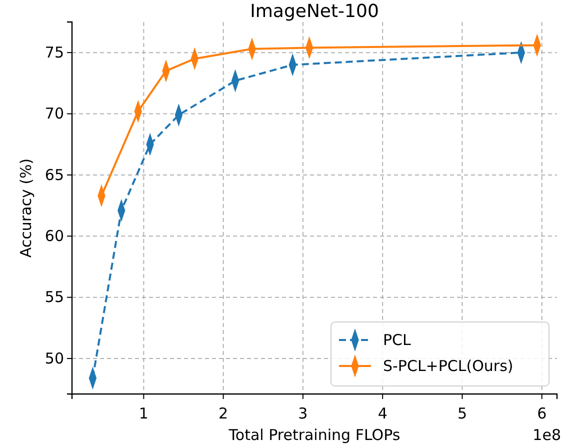 Image resolution: width=569 pixels, height=448 pixels. I want to click on legend-label: S-PCL+PCL(Ours), so click(448, 366).